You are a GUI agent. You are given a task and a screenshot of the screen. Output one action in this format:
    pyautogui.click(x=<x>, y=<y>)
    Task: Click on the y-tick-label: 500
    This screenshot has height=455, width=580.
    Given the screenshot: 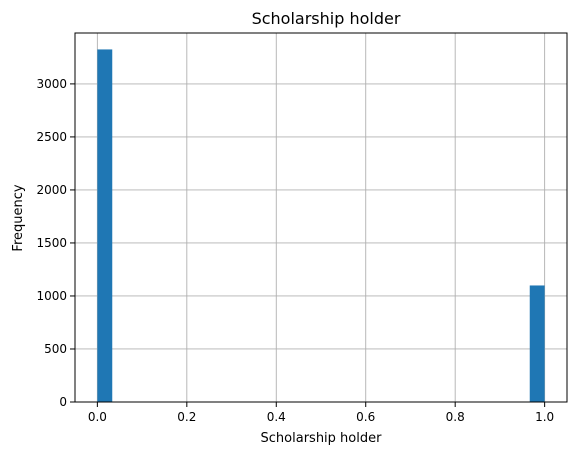 What is the action you would take?
    pyautogui.click(x=55, y=349)
    